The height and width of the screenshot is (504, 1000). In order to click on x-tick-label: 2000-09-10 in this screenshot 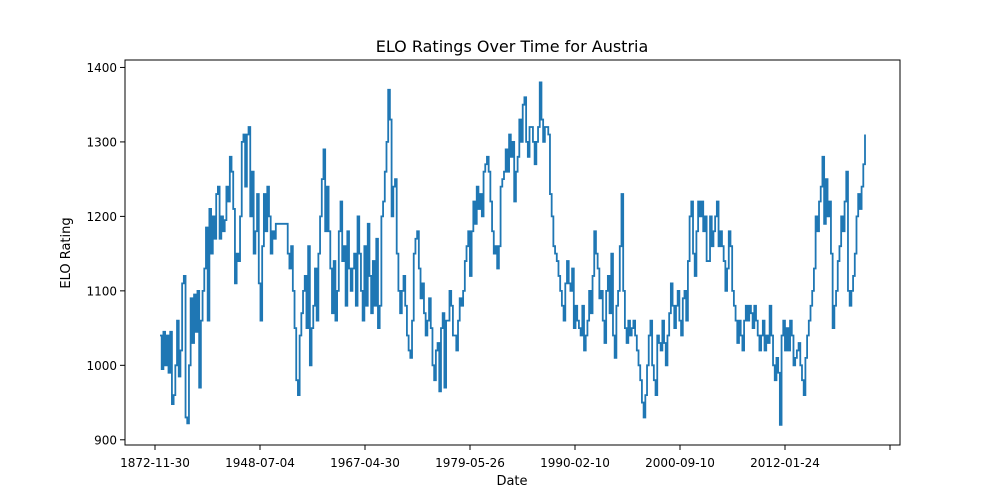, I will do `click(680, 463)`.